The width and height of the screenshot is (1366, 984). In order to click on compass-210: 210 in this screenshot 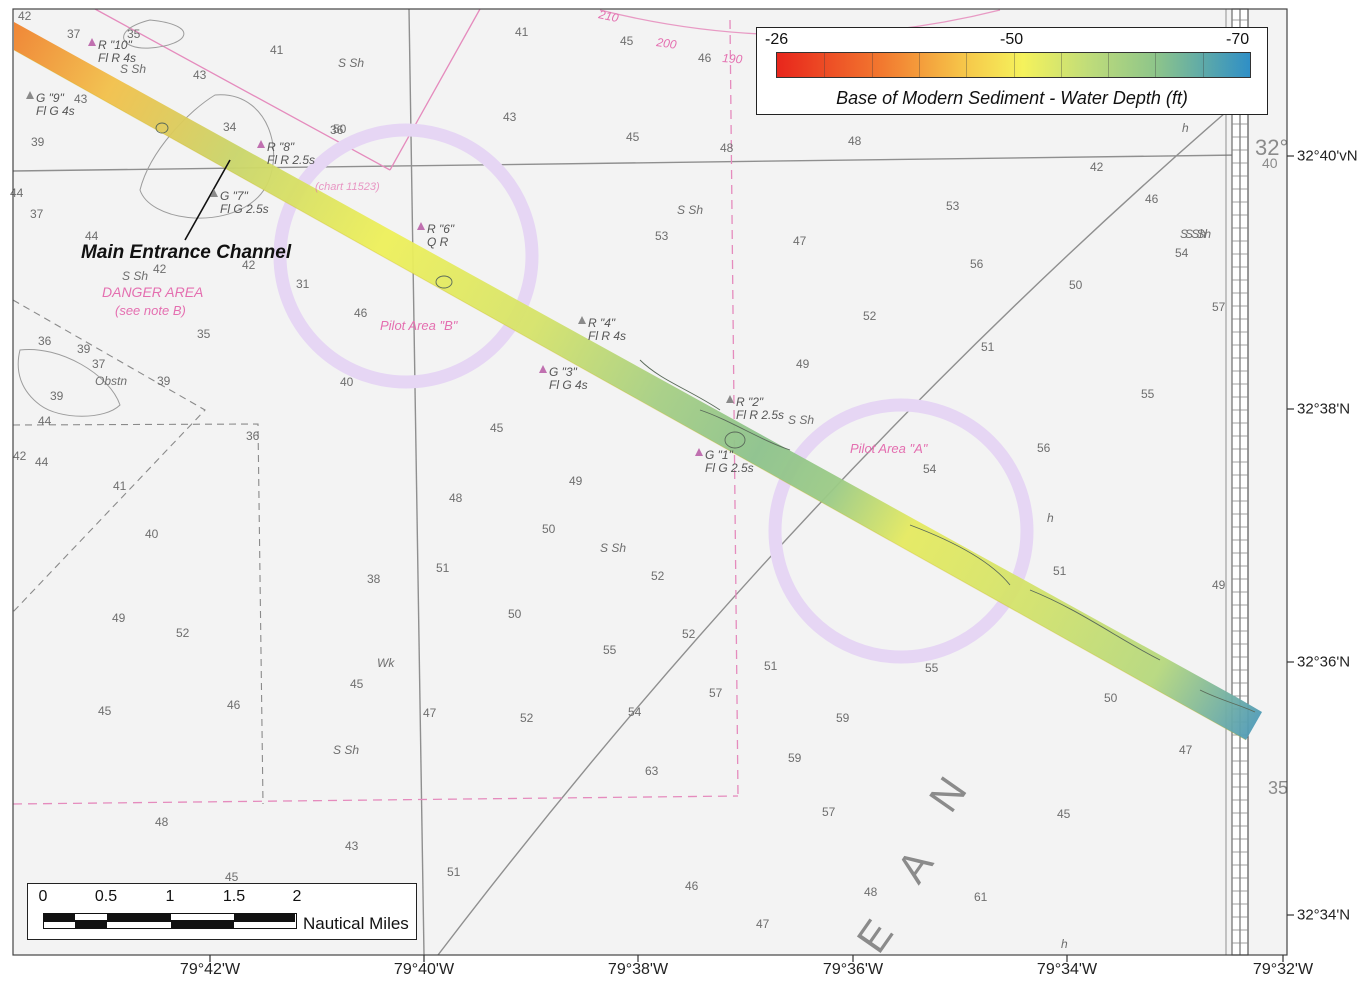, I will do `click(608, 16)`.